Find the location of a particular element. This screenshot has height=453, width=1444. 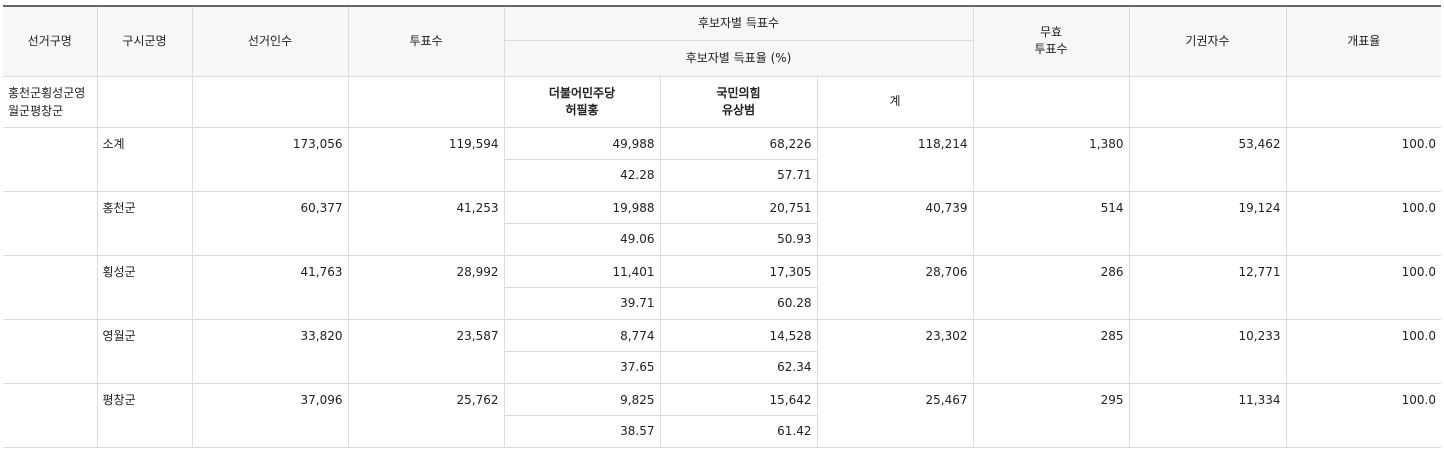

area-name: 평창군 is located at coordinates (144, 415).